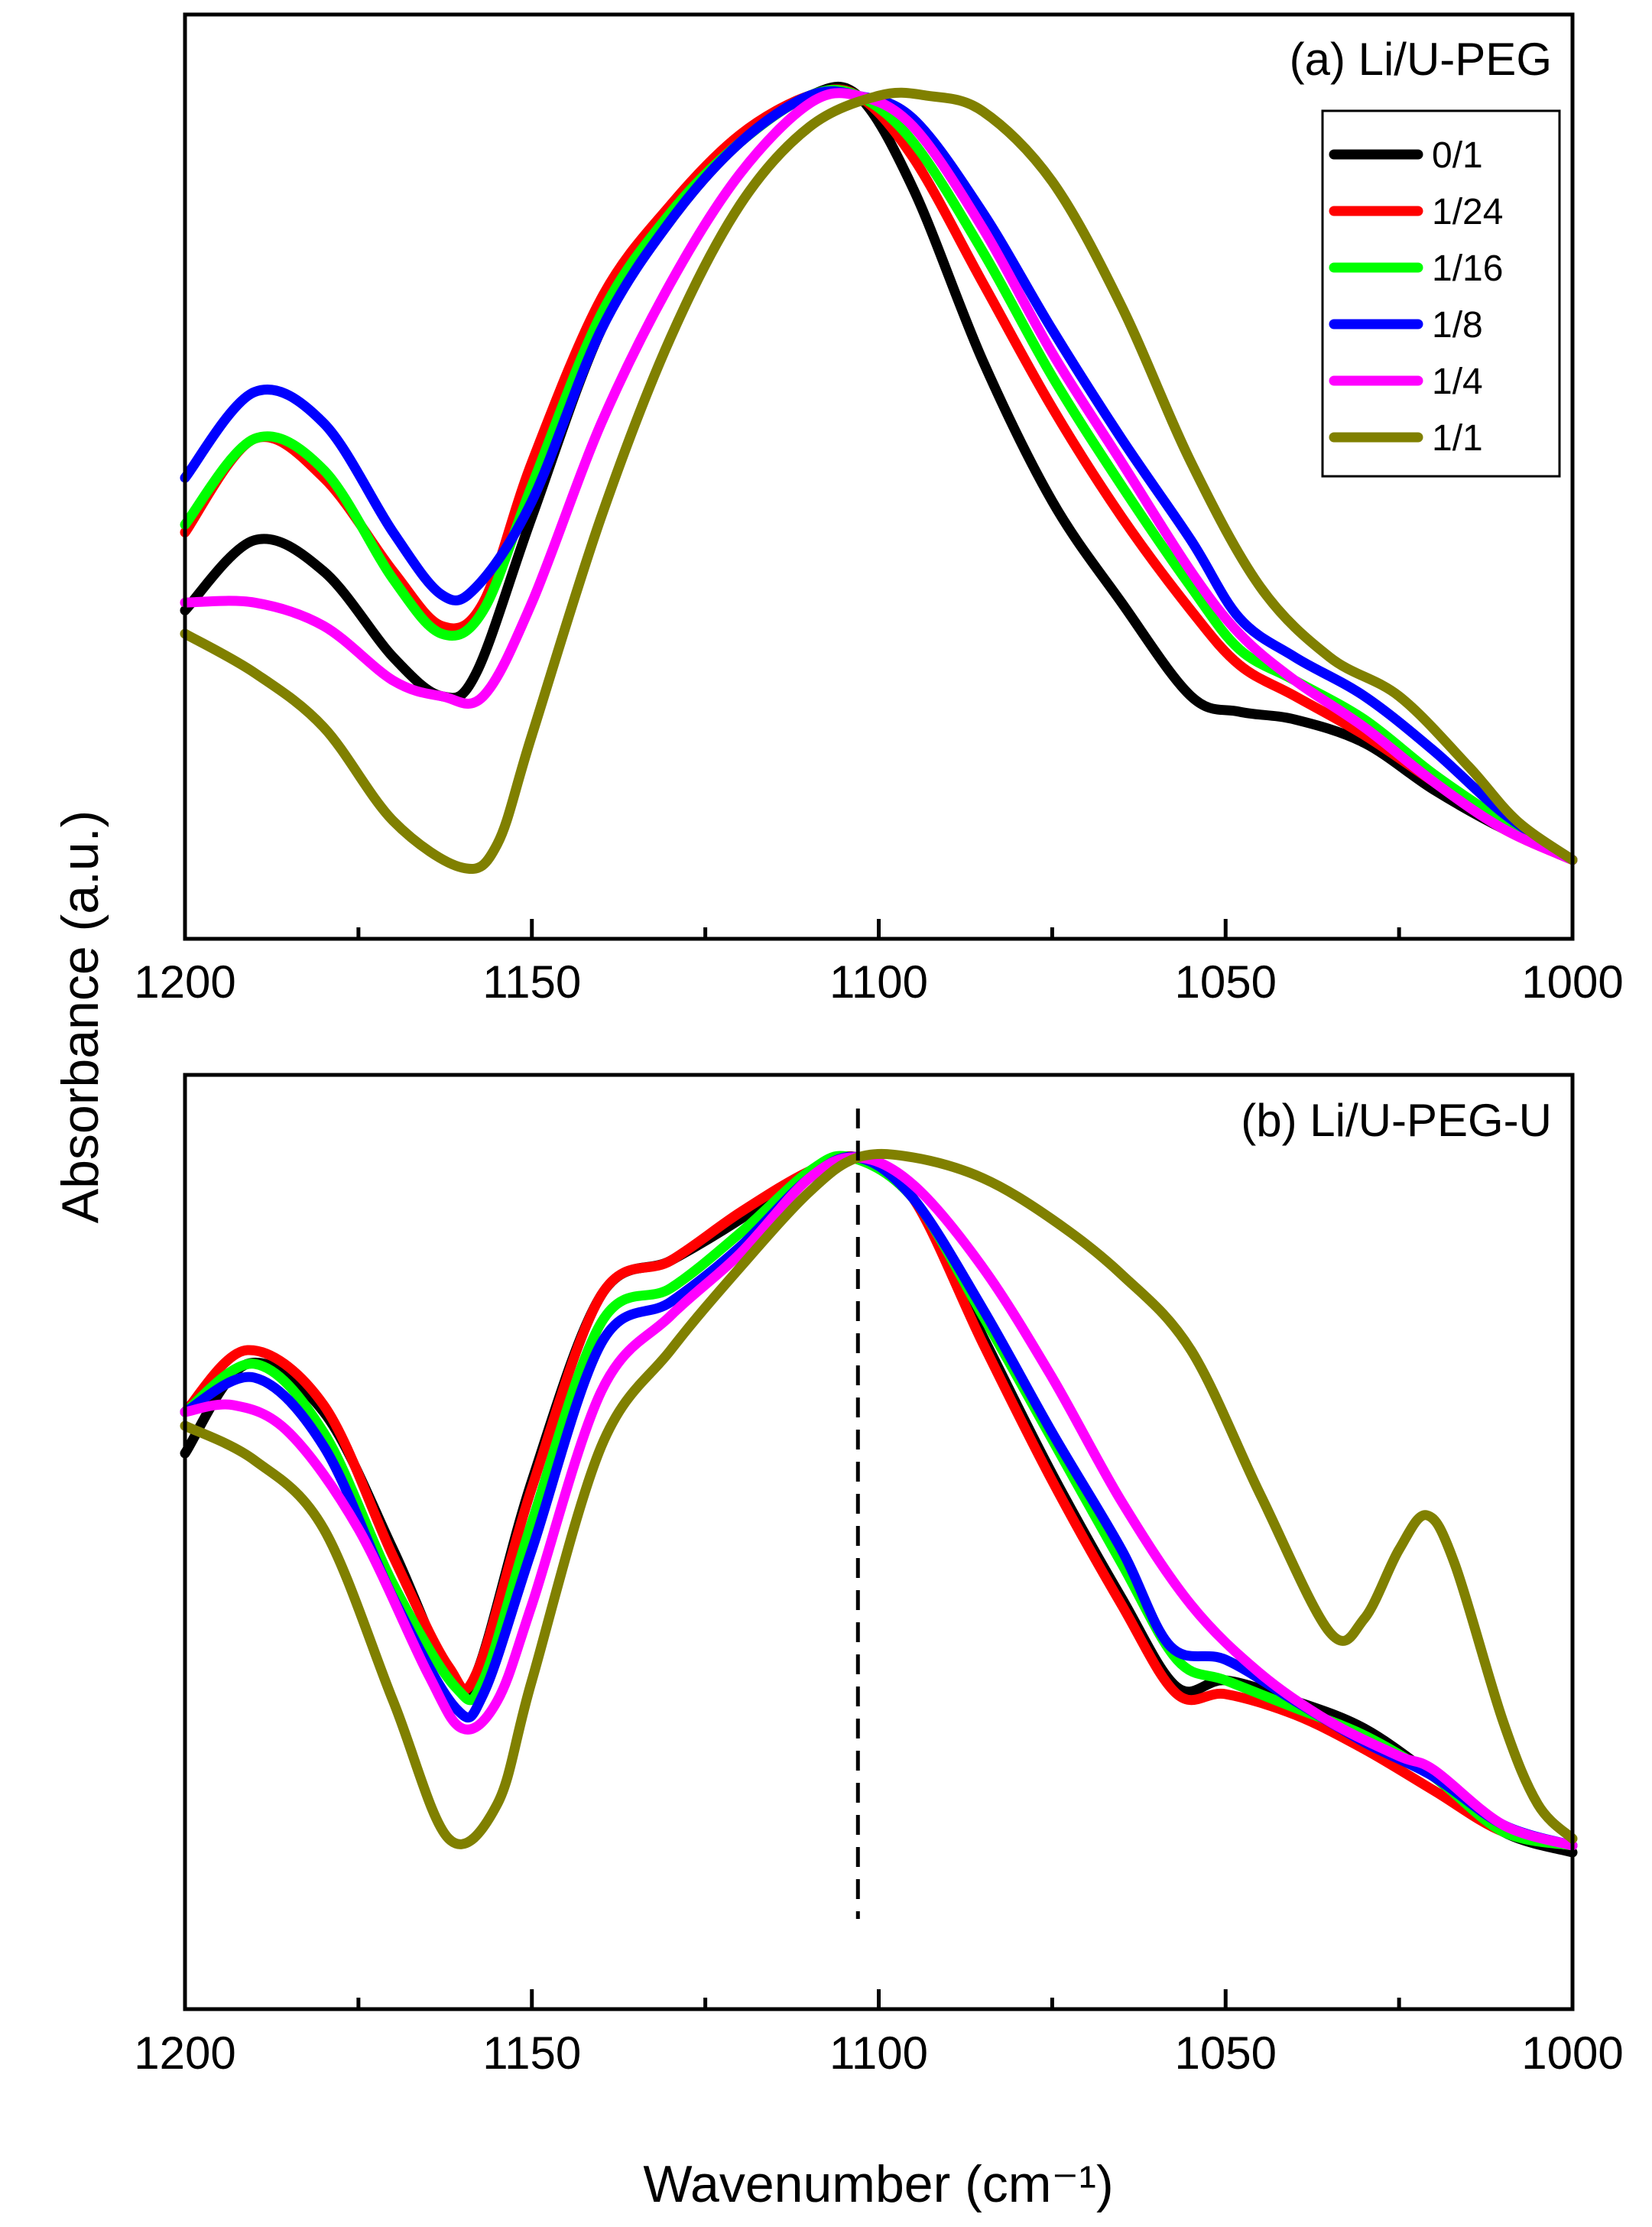  I want to click on legend: 0/1 1/24 1/16 1/8 1/4 1/1, so click(1441, 293).